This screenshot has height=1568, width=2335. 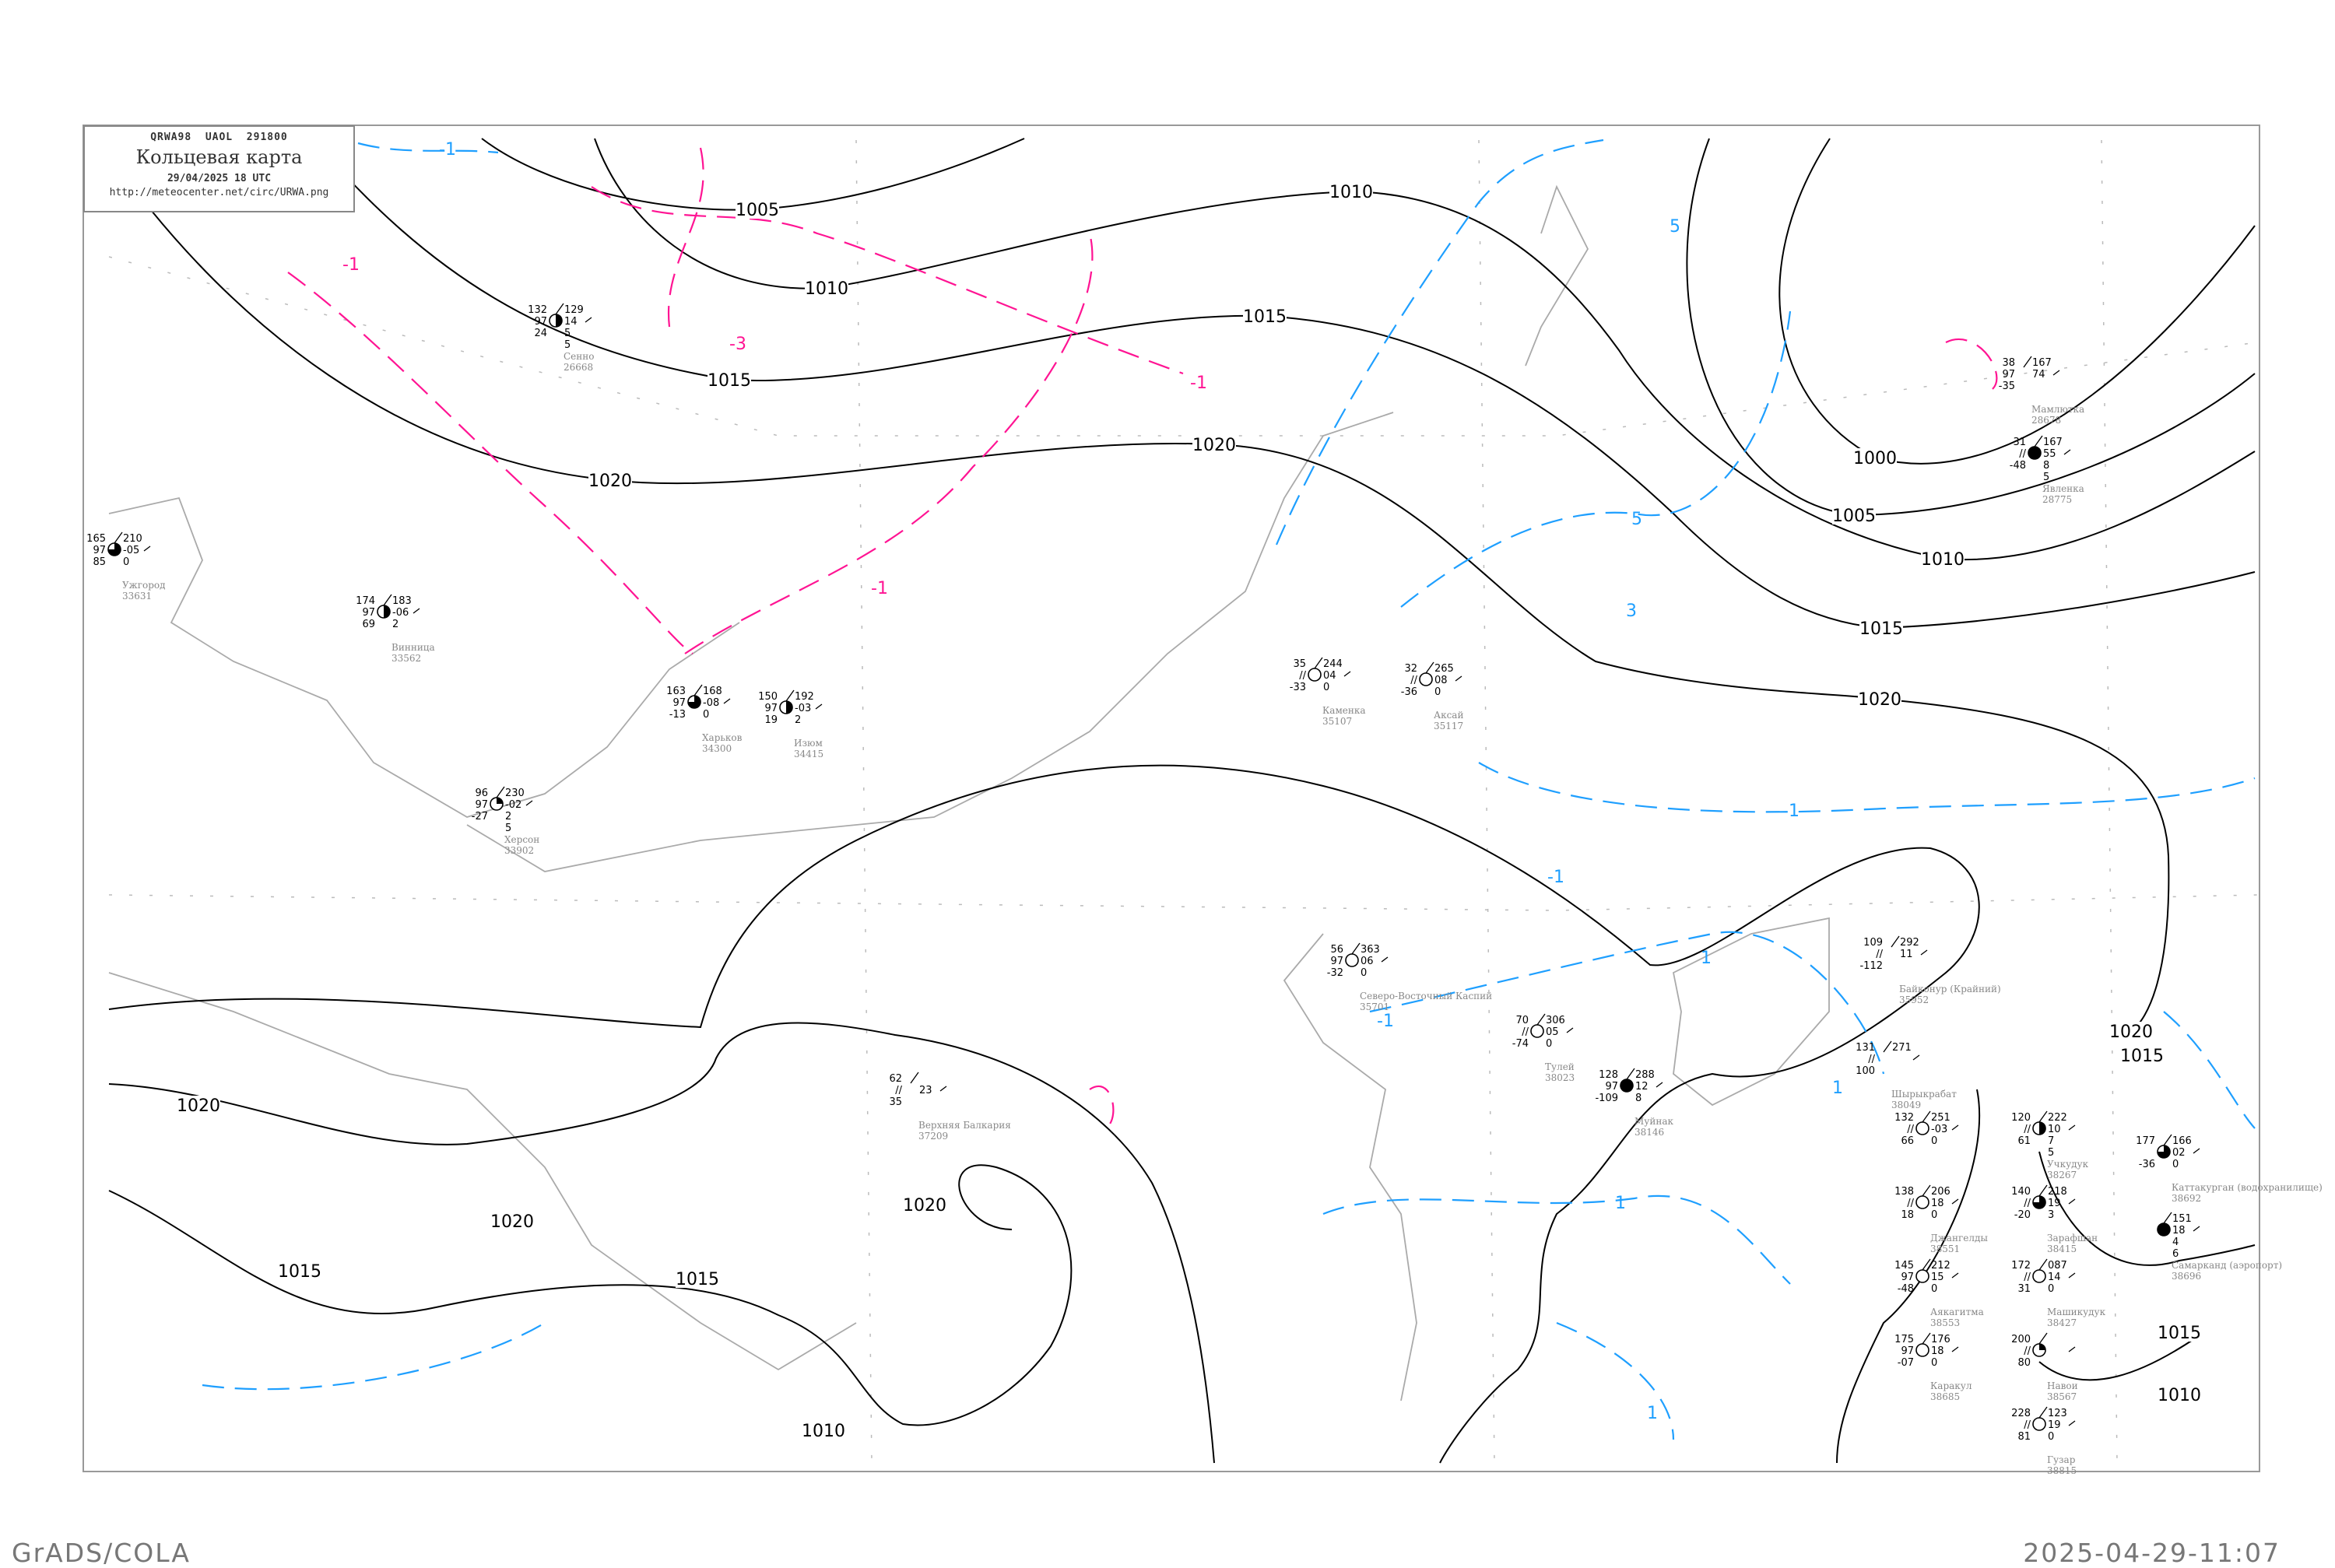 I want to click on air-temperature: 163, so click(x=676, y=691).